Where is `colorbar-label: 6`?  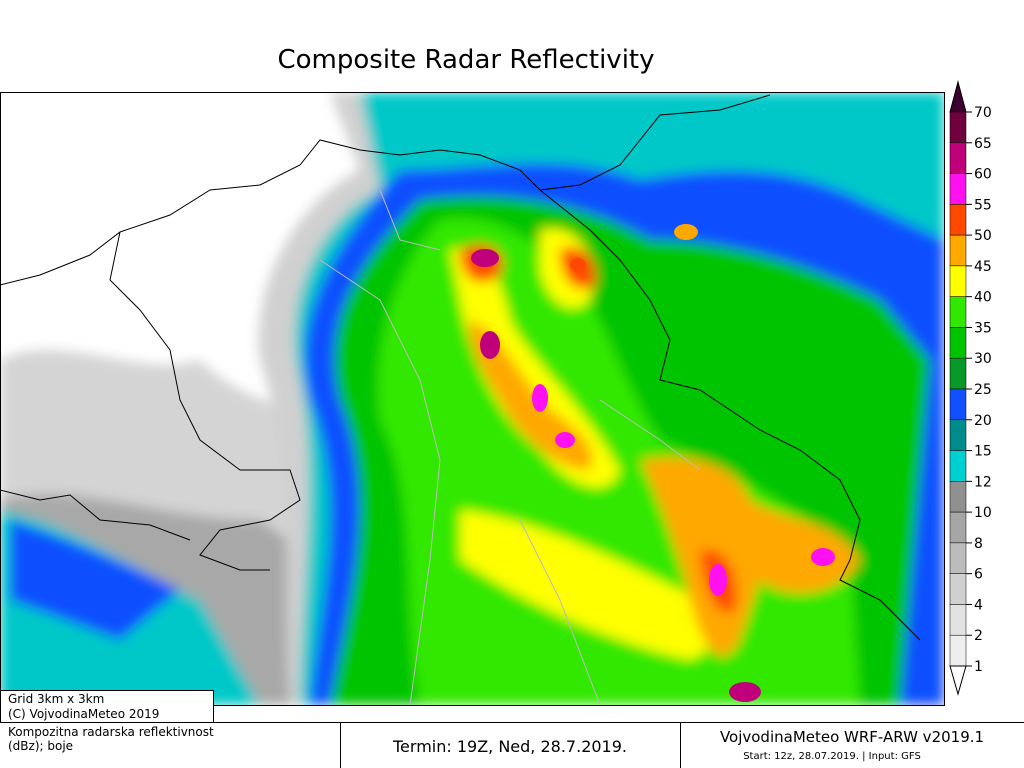
colorbar-label: 6 is located at coordinates (978, 575).